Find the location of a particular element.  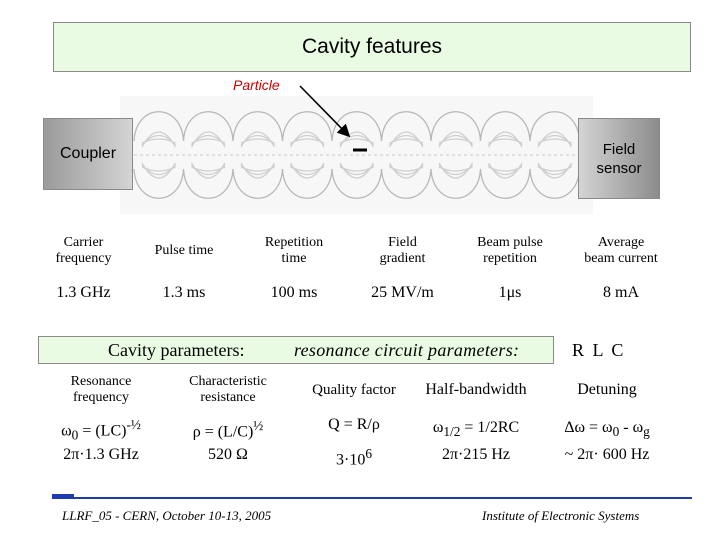

formula-quality-factor: Q = R/ρ is located at coordinates (354, 424).